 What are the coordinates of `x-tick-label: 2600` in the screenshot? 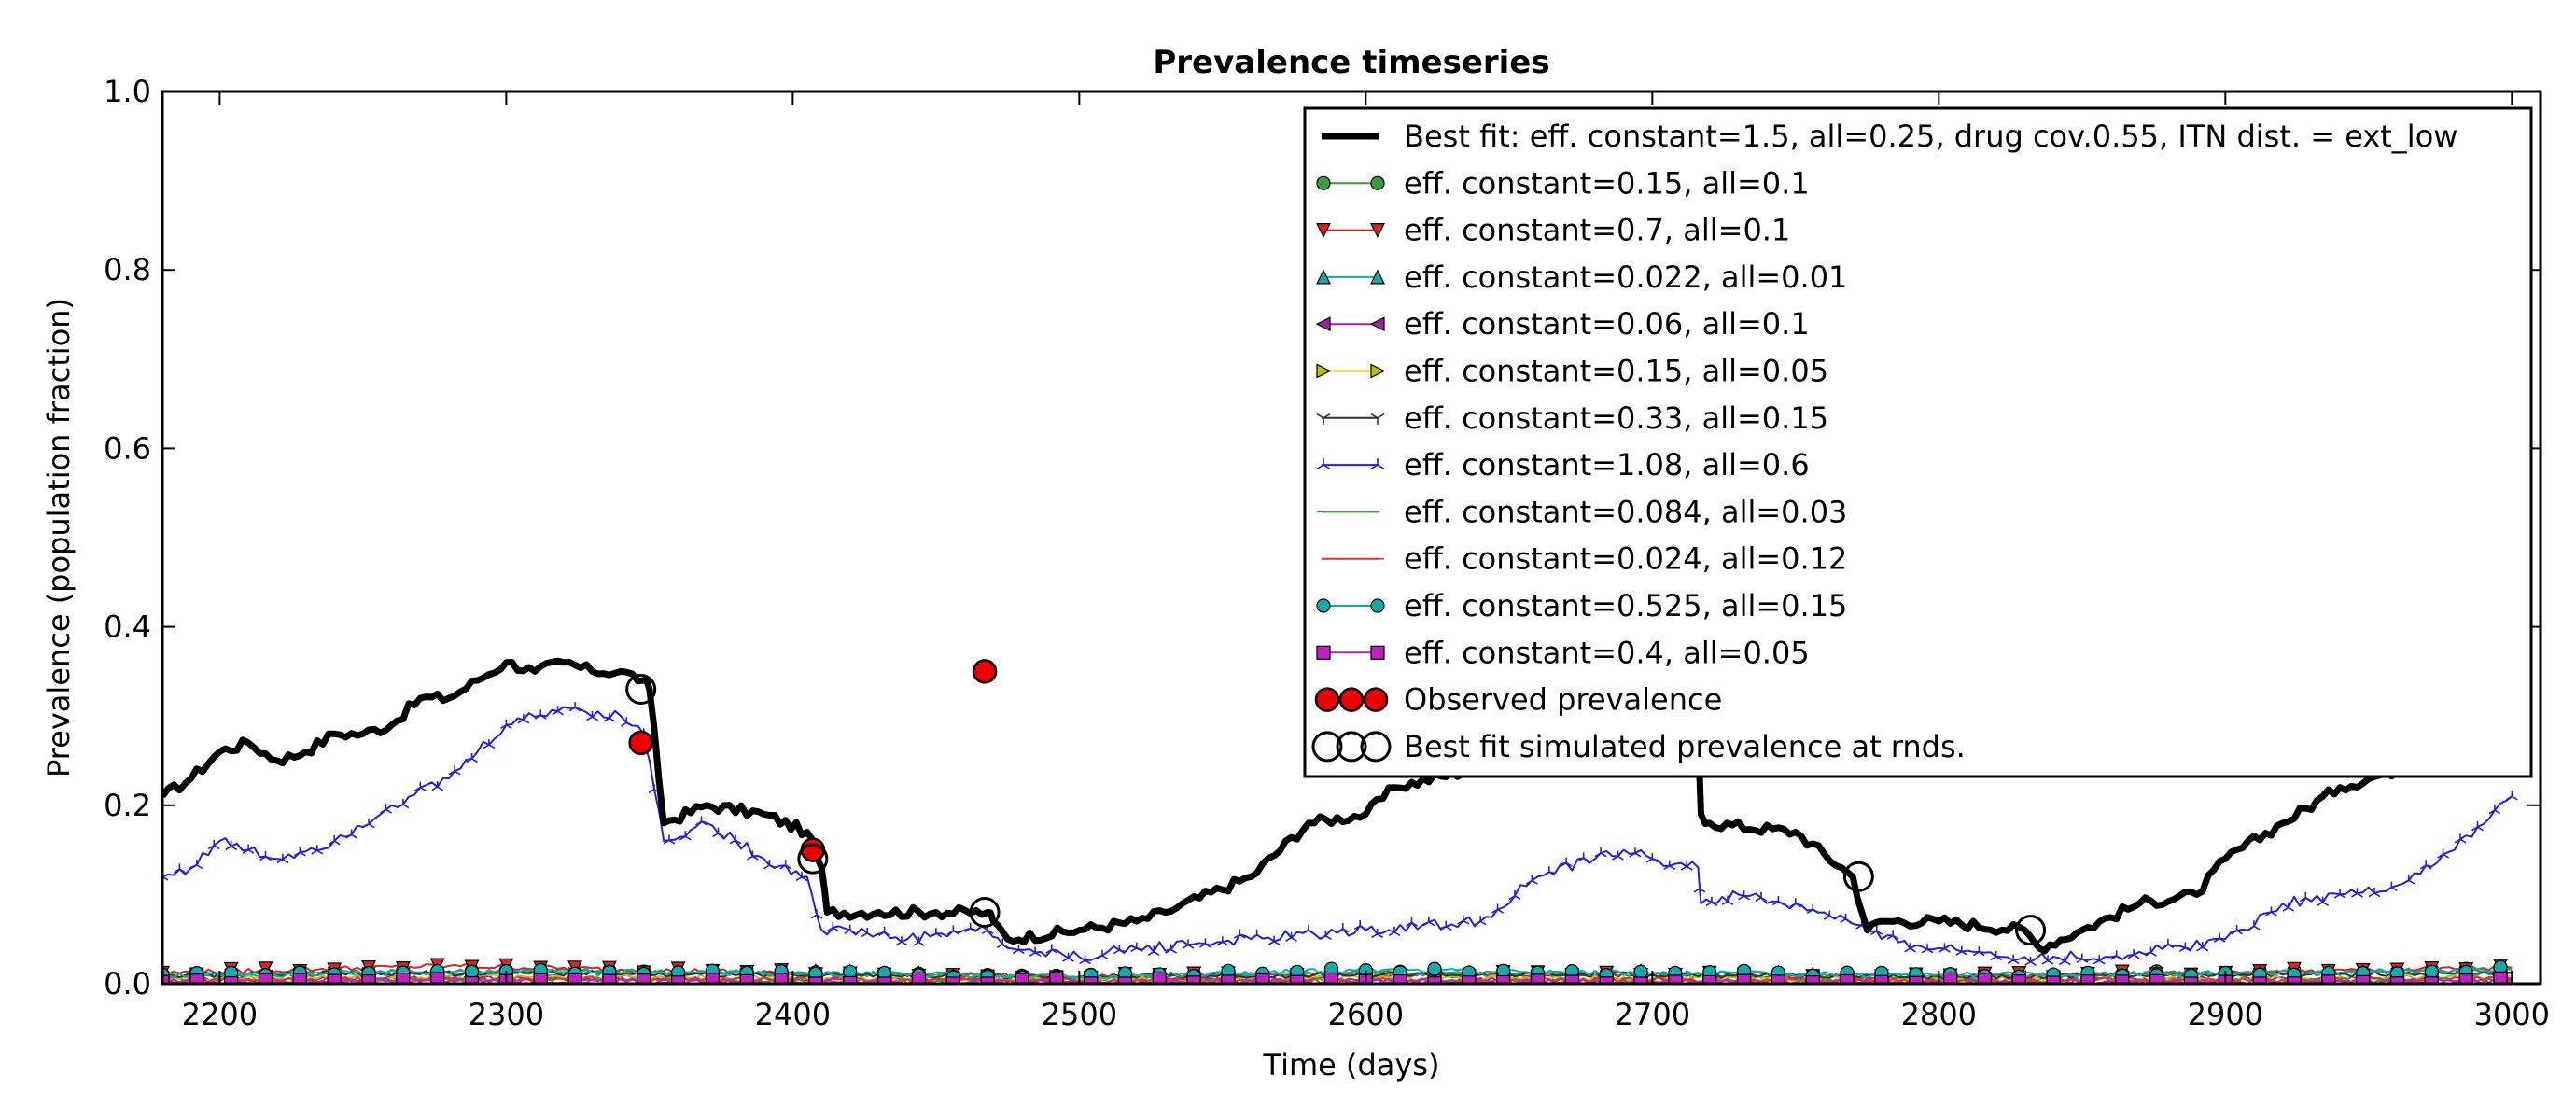 It's located at (1366, 1015).